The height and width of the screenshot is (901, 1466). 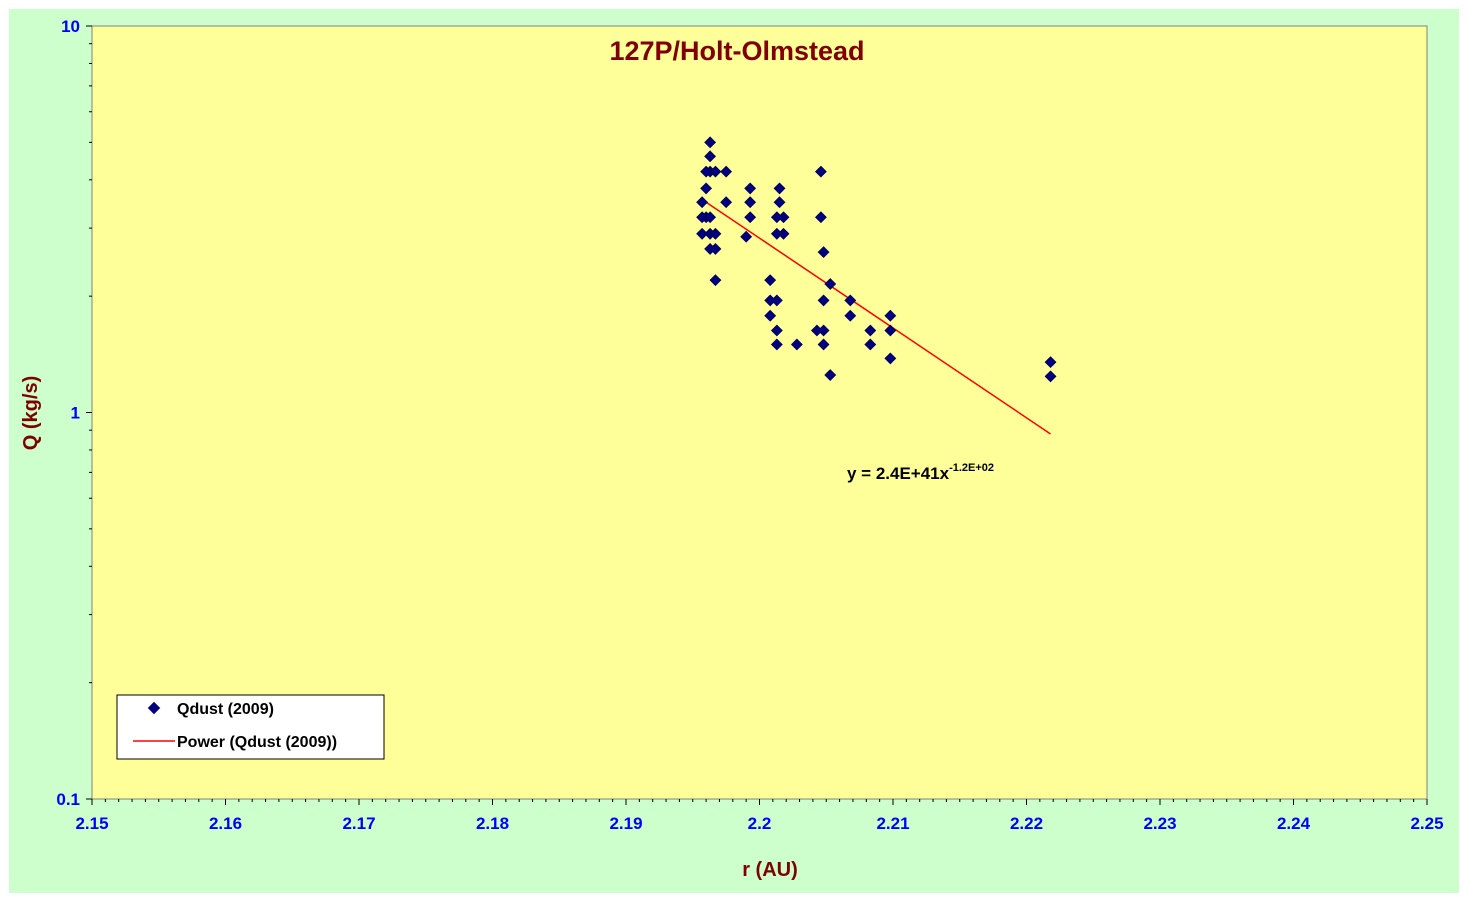 I want to click on trendline-group, so click(x=878, y=318).